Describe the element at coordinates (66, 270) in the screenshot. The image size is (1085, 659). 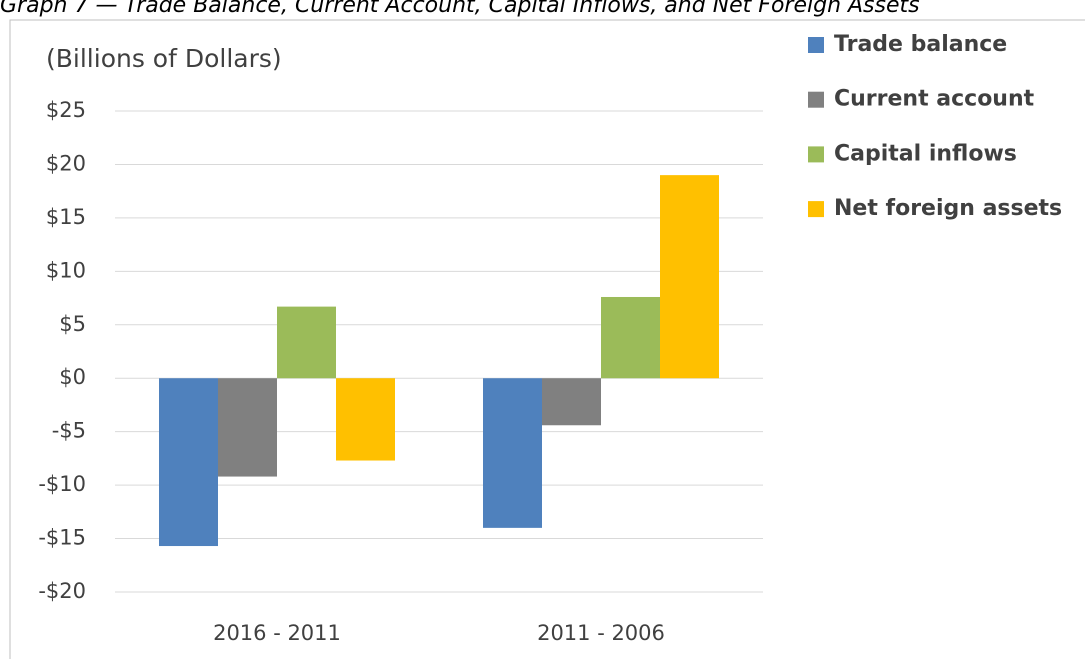
I see `y-tick-label: $10` at that location.